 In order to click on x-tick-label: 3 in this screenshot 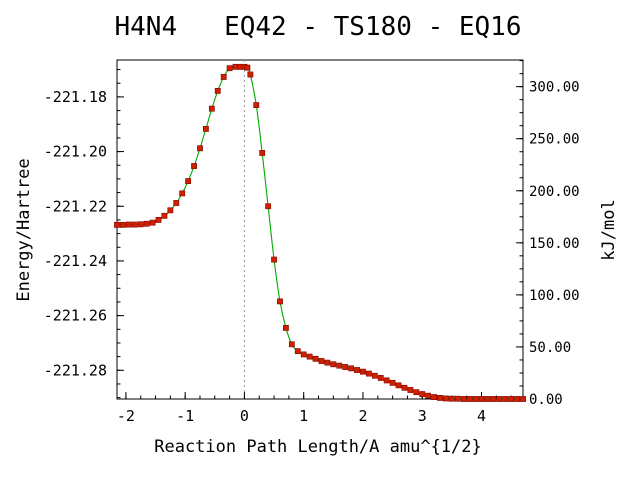, I will do `click(422, 416)`.